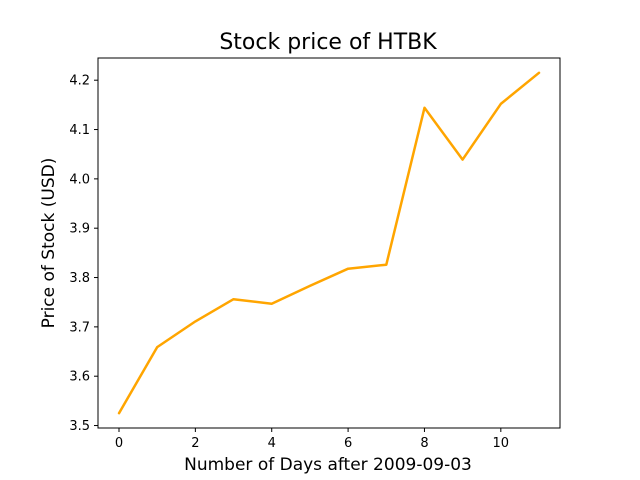 The width and height of the screenshot is (640, 480). What do you see at coordinates (79, 130) in the screenshot?
I see `y-tick-label: 4.1` at bounding box center [79, 130].